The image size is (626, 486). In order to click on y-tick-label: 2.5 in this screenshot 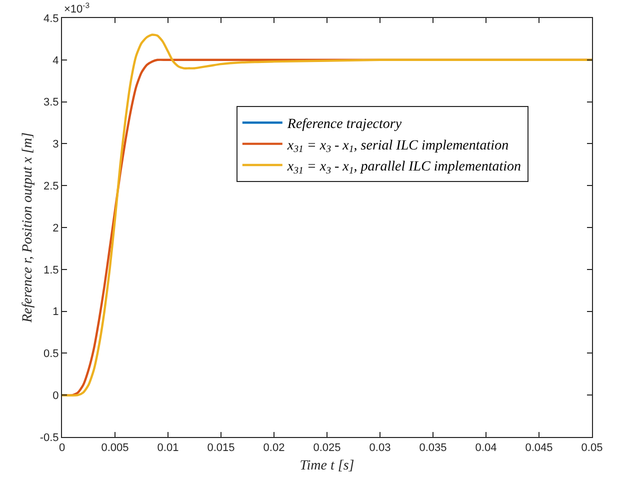, I will do `click(51, 186)`.